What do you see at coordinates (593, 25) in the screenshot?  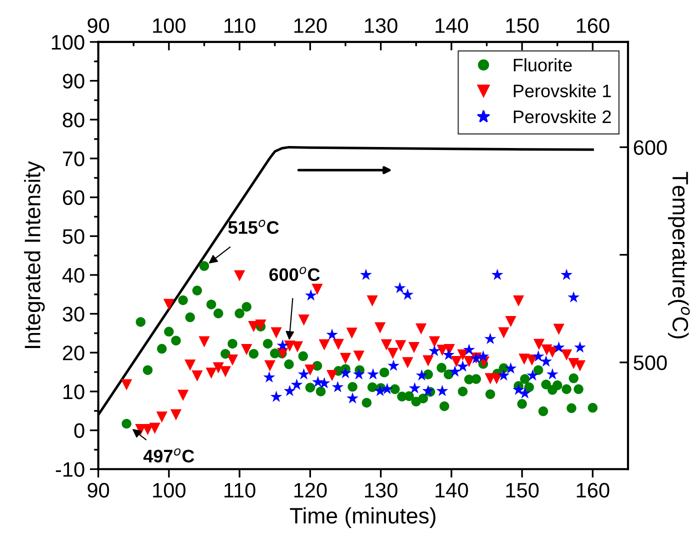 I see `x-tick-label: 160` at bounding box center [593, 25].